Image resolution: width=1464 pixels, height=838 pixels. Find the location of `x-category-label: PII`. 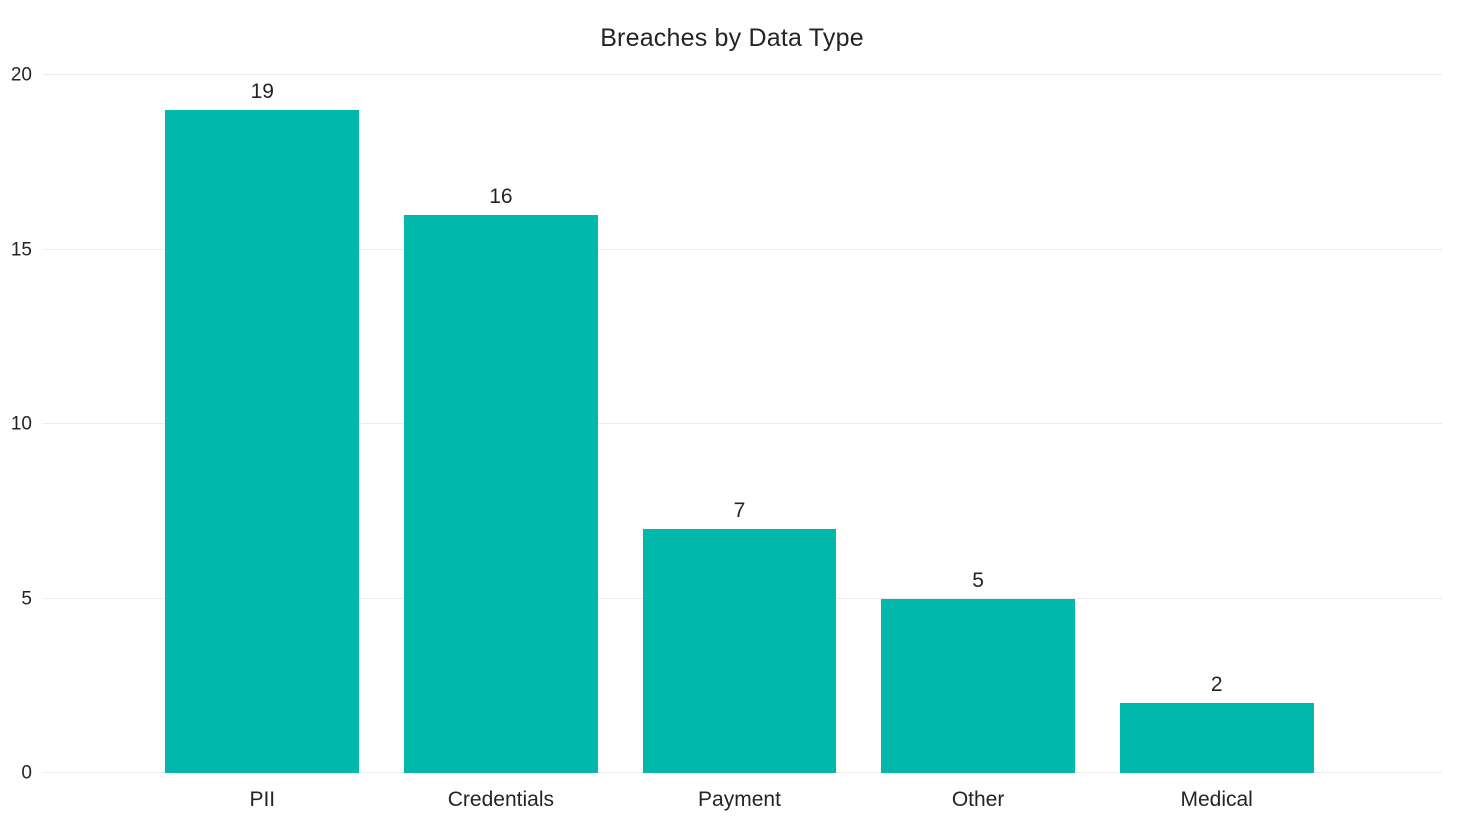

x-category-label: PII is located at coordinates (262, 799).